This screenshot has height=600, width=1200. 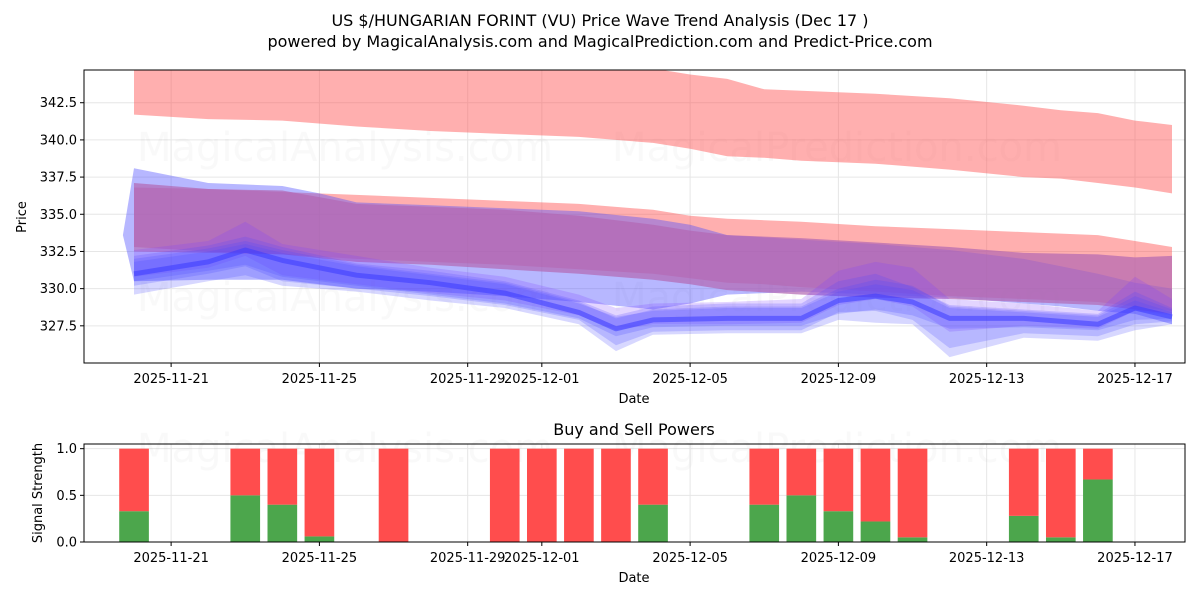 What do you see at coordinates (58, 140) in the screenshot?
I see `price-y-tick-label: 340.0` at bounding box center [58, 140].